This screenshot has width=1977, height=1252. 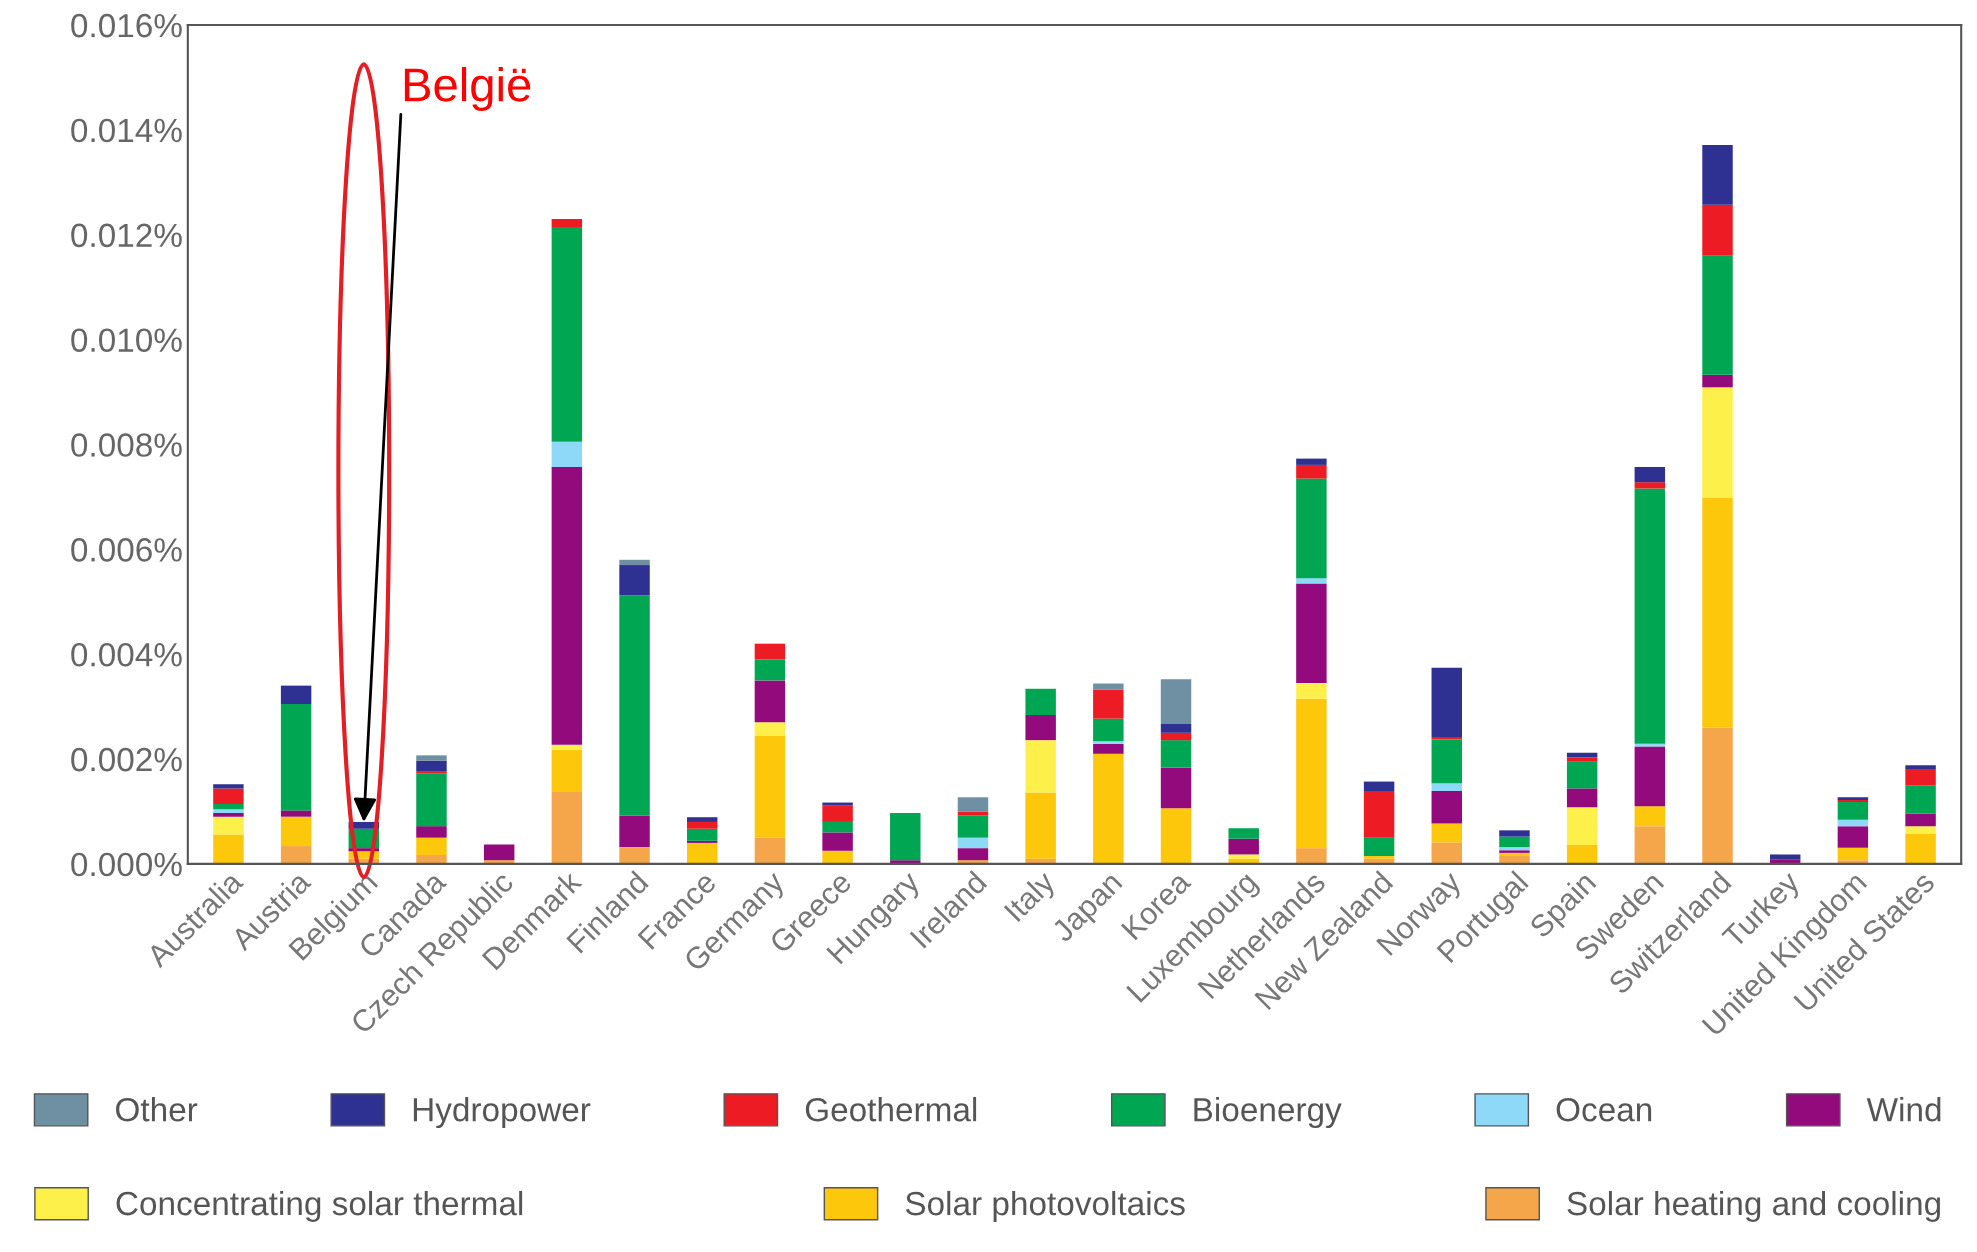 What do you see at coordinates (126, 759) in the screenshot?
I see `y-tick-label: 0.002%` at bounding box center [126, 759].